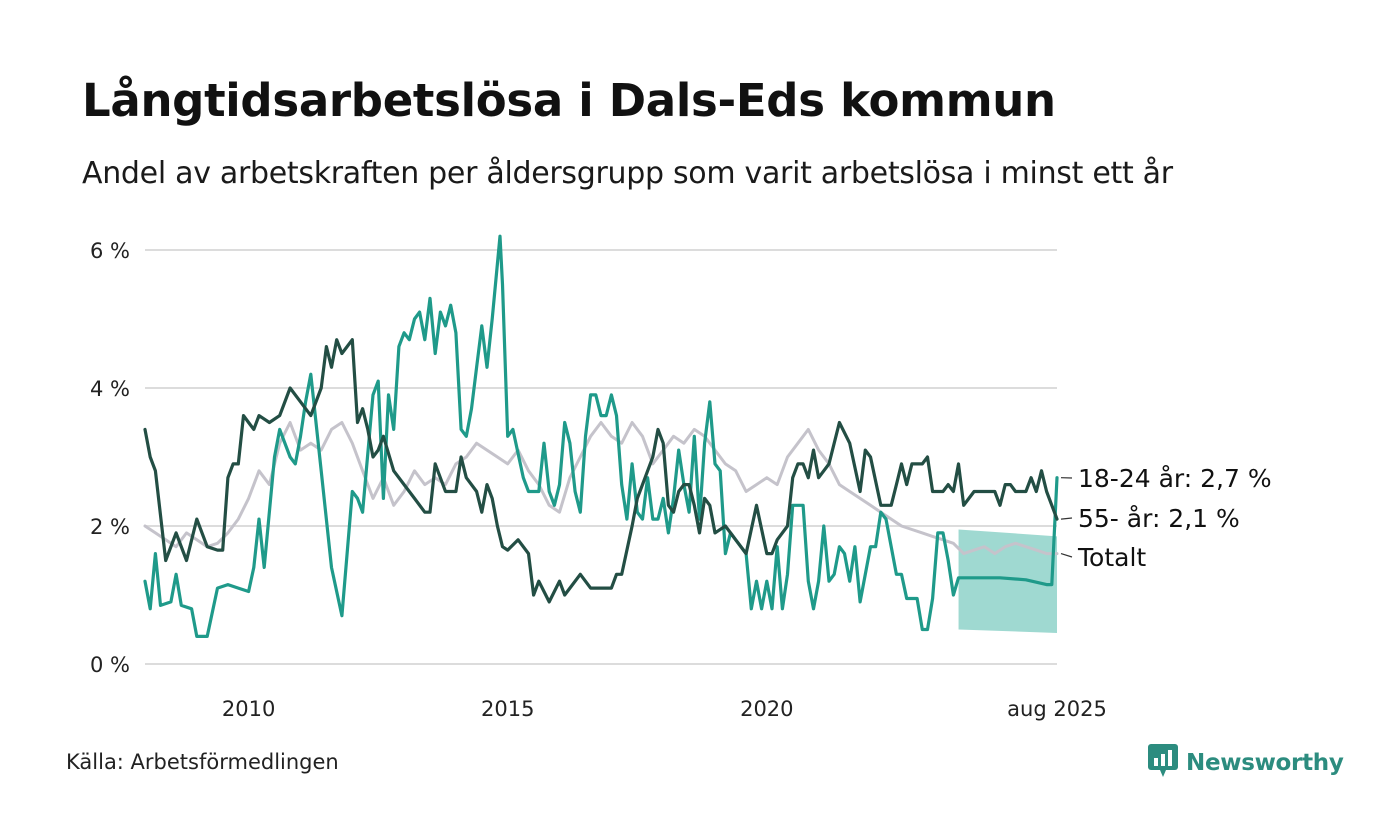 Image resolution: width=1400 pixels, height=840 pixels. What do you see at coordinates (248, 709) in the screenshot?
I see `x-tick-label: 2010` at bounding box center [248, 709].